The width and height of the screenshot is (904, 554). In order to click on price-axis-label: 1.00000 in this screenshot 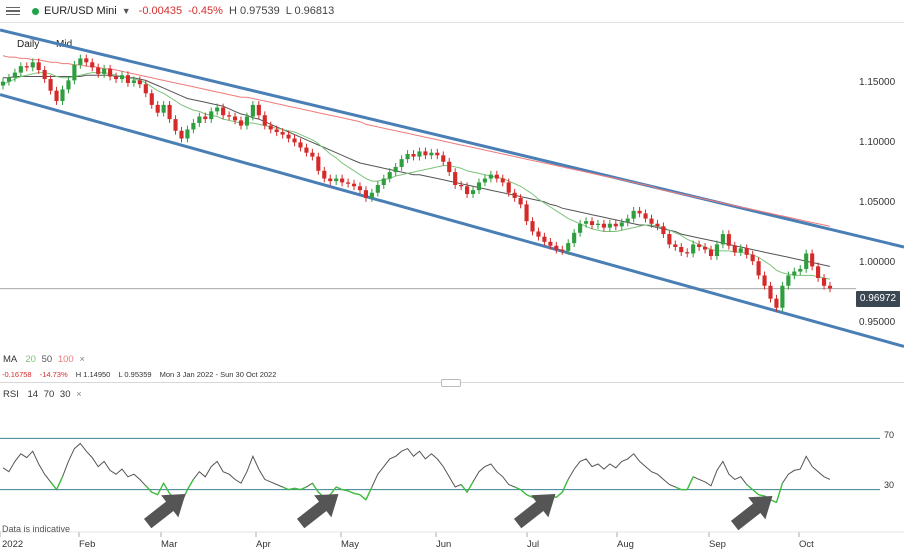, I will do `click(877, 262)`.